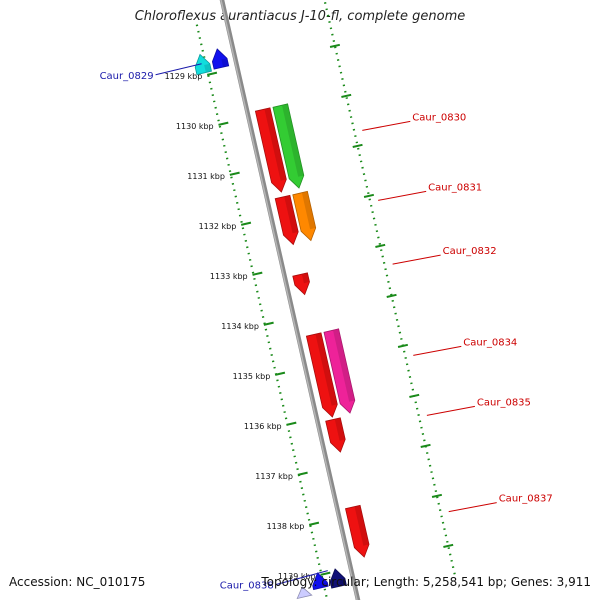 This screenshot has width=600, height=600. What do you see at coordinates (297, 576) in the screenshot?
I see `tick-label: 1139 kbp` at bounding box center [297, 576].